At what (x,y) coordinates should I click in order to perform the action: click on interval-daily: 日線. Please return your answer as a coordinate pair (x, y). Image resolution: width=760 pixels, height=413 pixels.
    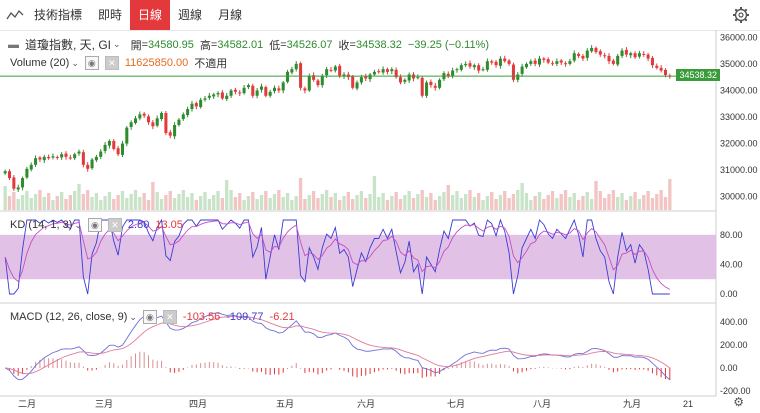
    Looking at the image, I should click on (150, 15).